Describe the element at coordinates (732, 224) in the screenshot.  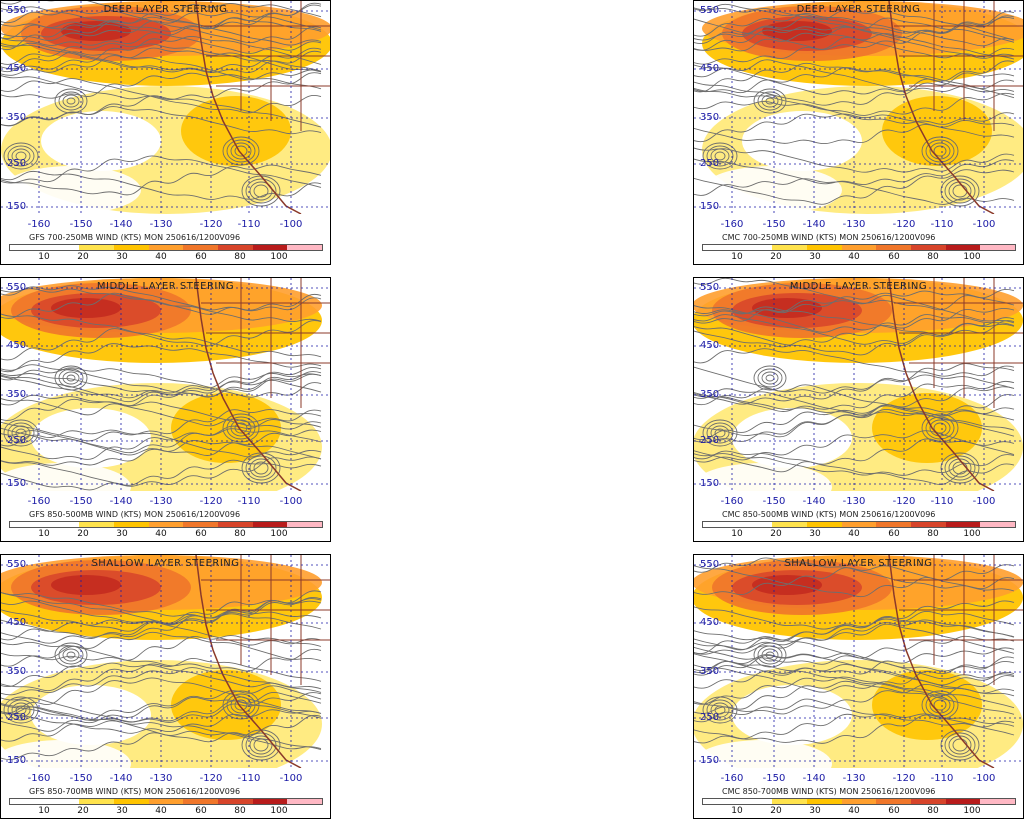
I see `longitude-label: -160` at that location.